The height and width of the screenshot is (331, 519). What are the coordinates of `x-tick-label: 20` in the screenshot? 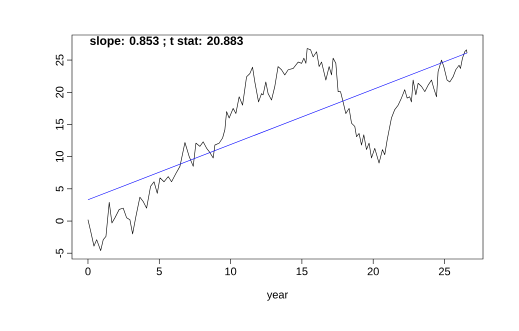 It's located at (373, 272).